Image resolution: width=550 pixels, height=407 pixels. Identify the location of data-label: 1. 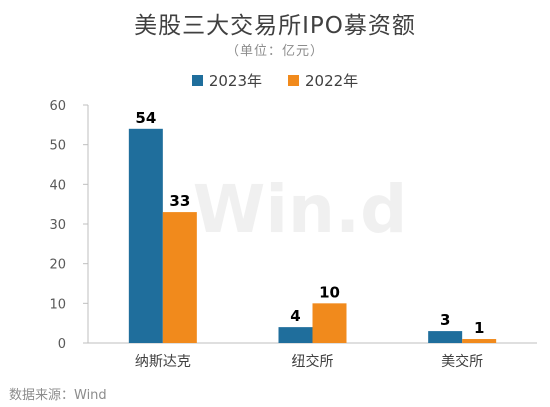
(479, 328).